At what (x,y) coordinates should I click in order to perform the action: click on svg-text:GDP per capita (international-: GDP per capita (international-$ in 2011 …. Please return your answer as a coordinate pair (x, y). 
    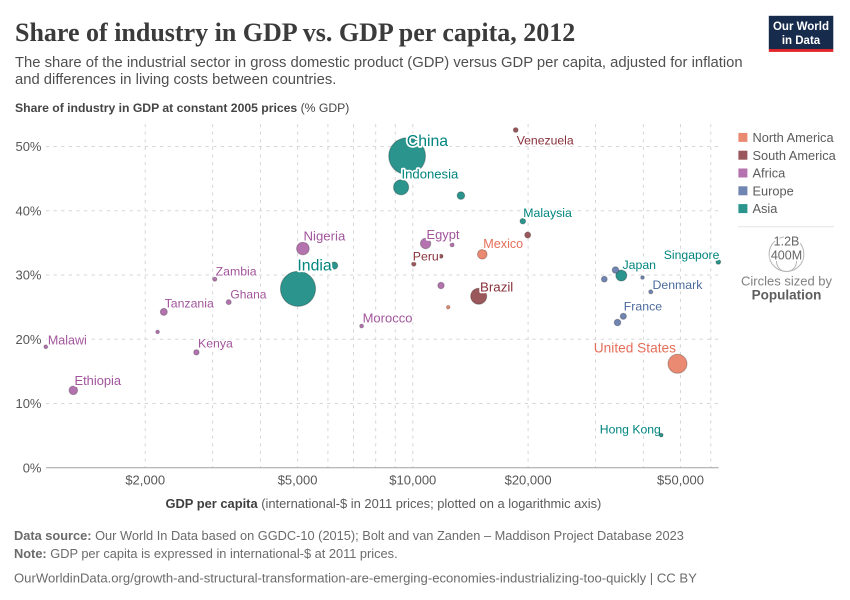
    Looking at the image, I should click on (383, 503).